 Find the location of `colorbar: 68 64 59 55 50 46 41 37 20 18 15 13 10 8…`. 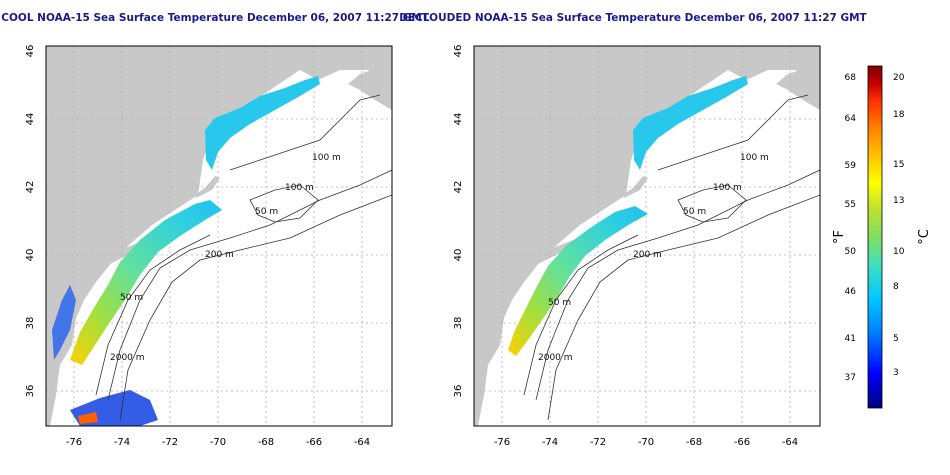

colorbar: 68 64 59 55 50 46 41 37 20 18 15 13 10 8… is located at coordinates (882, 237).